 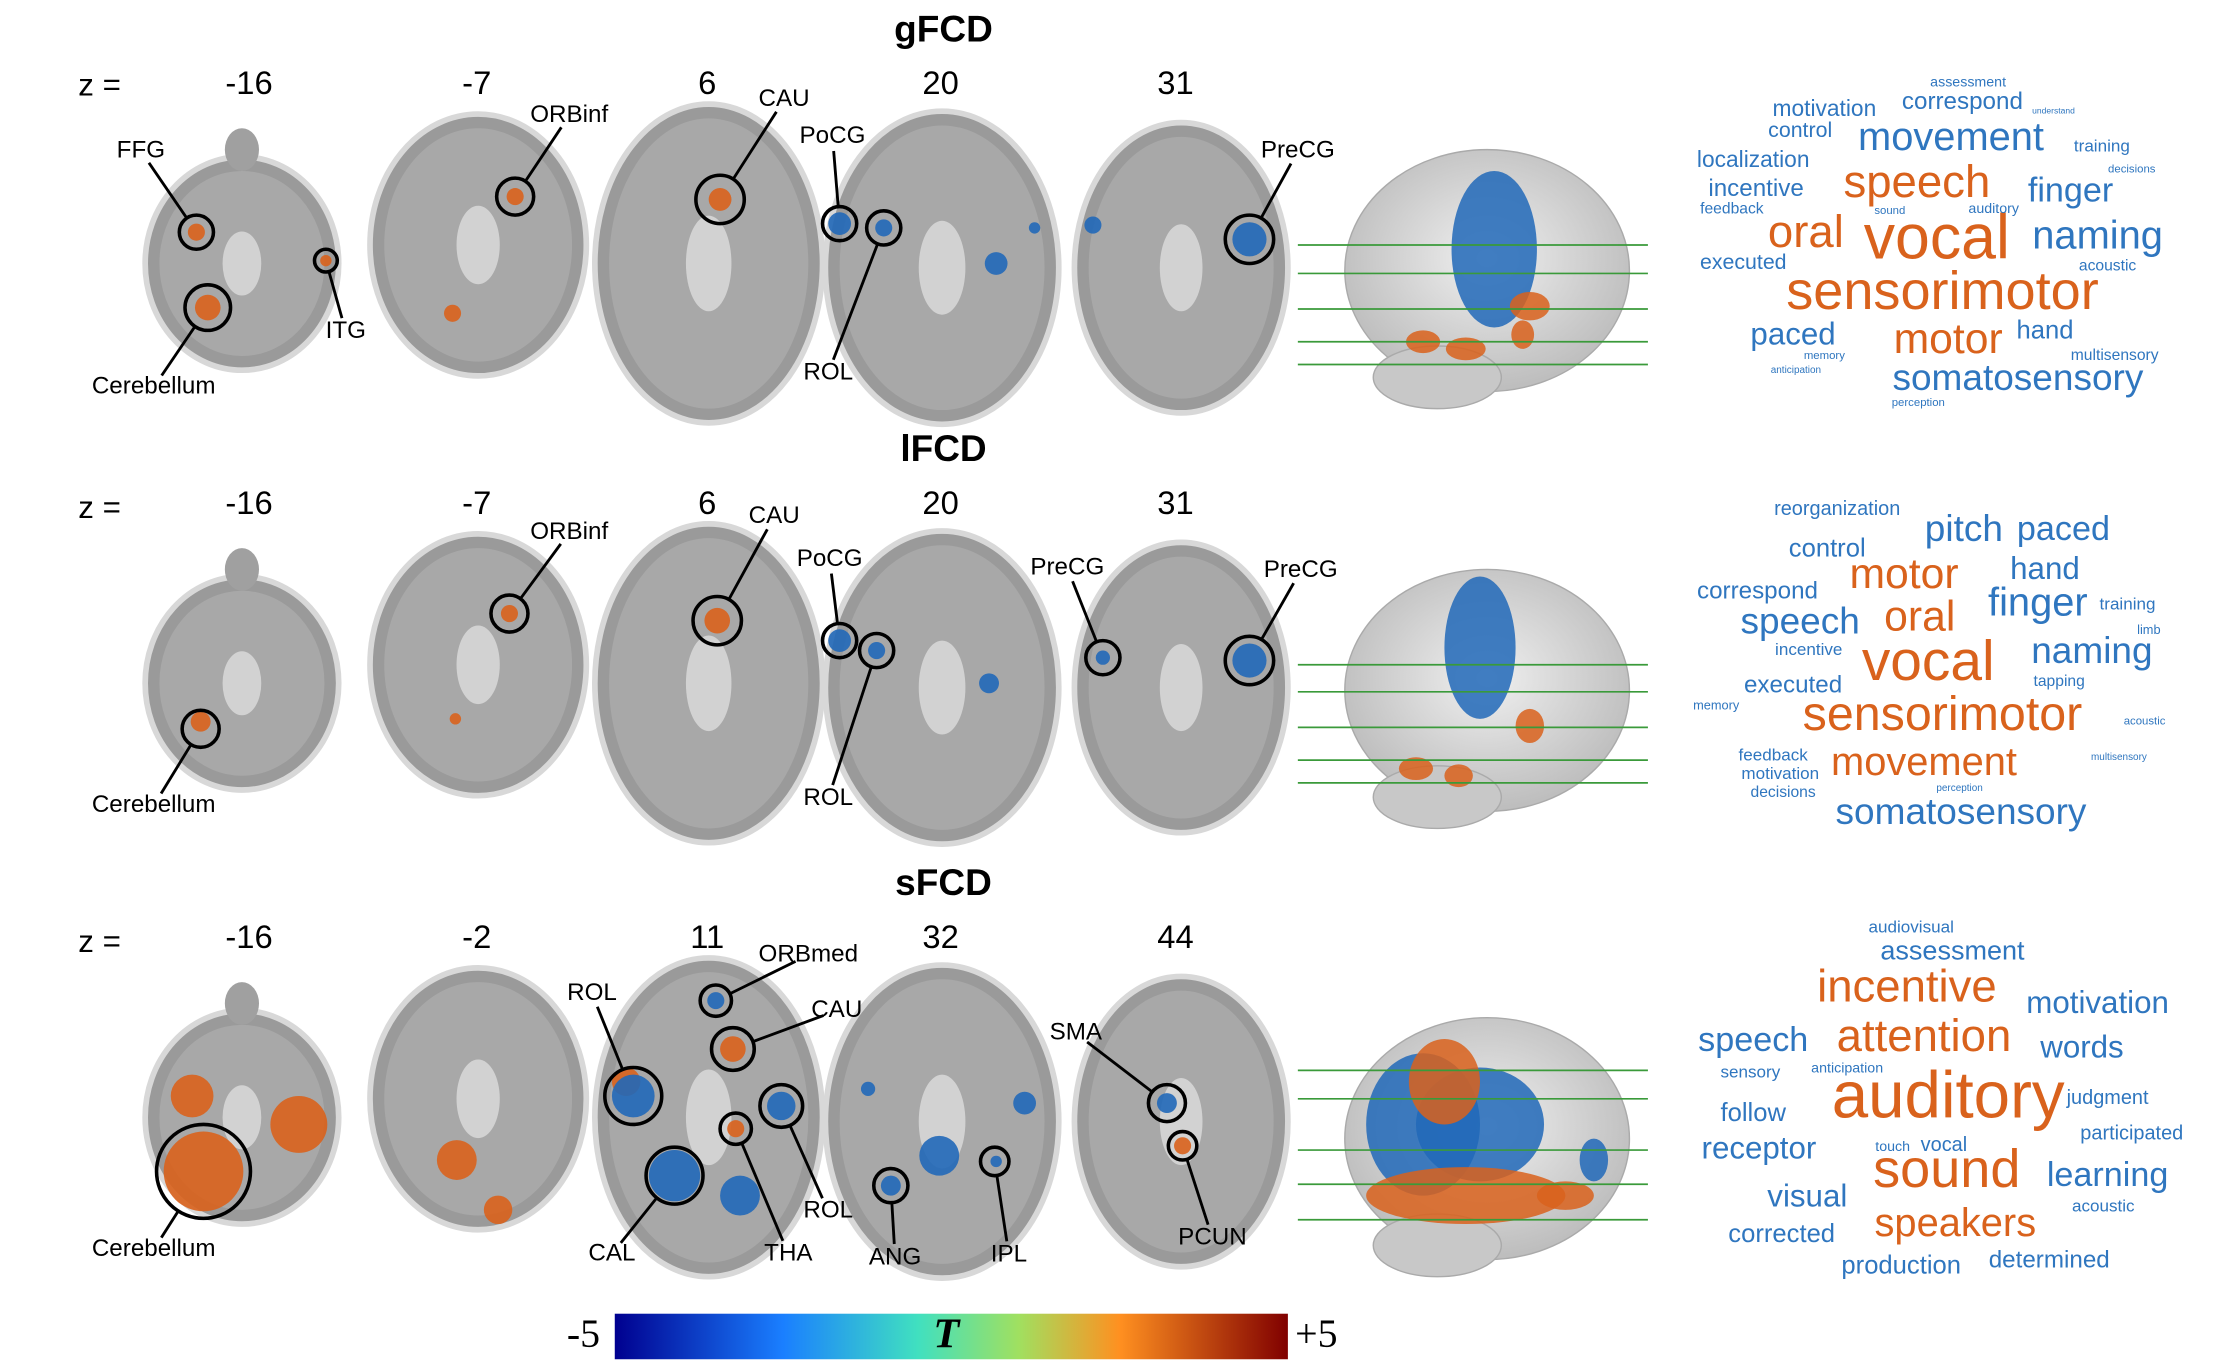 I want to click on word-cloud-term: receptor, so click(x=1759, y=1147).